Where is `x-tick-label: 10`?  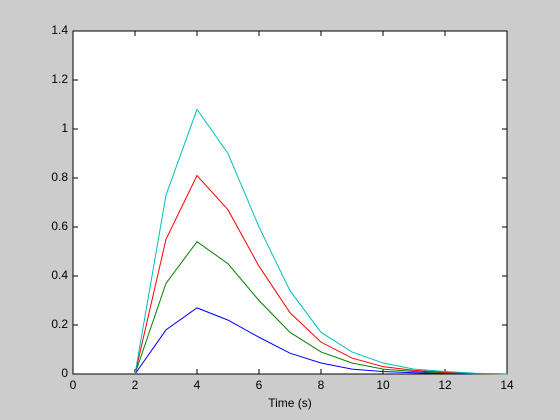 x-tick-label: 10 is located at coordinates (383, 385).